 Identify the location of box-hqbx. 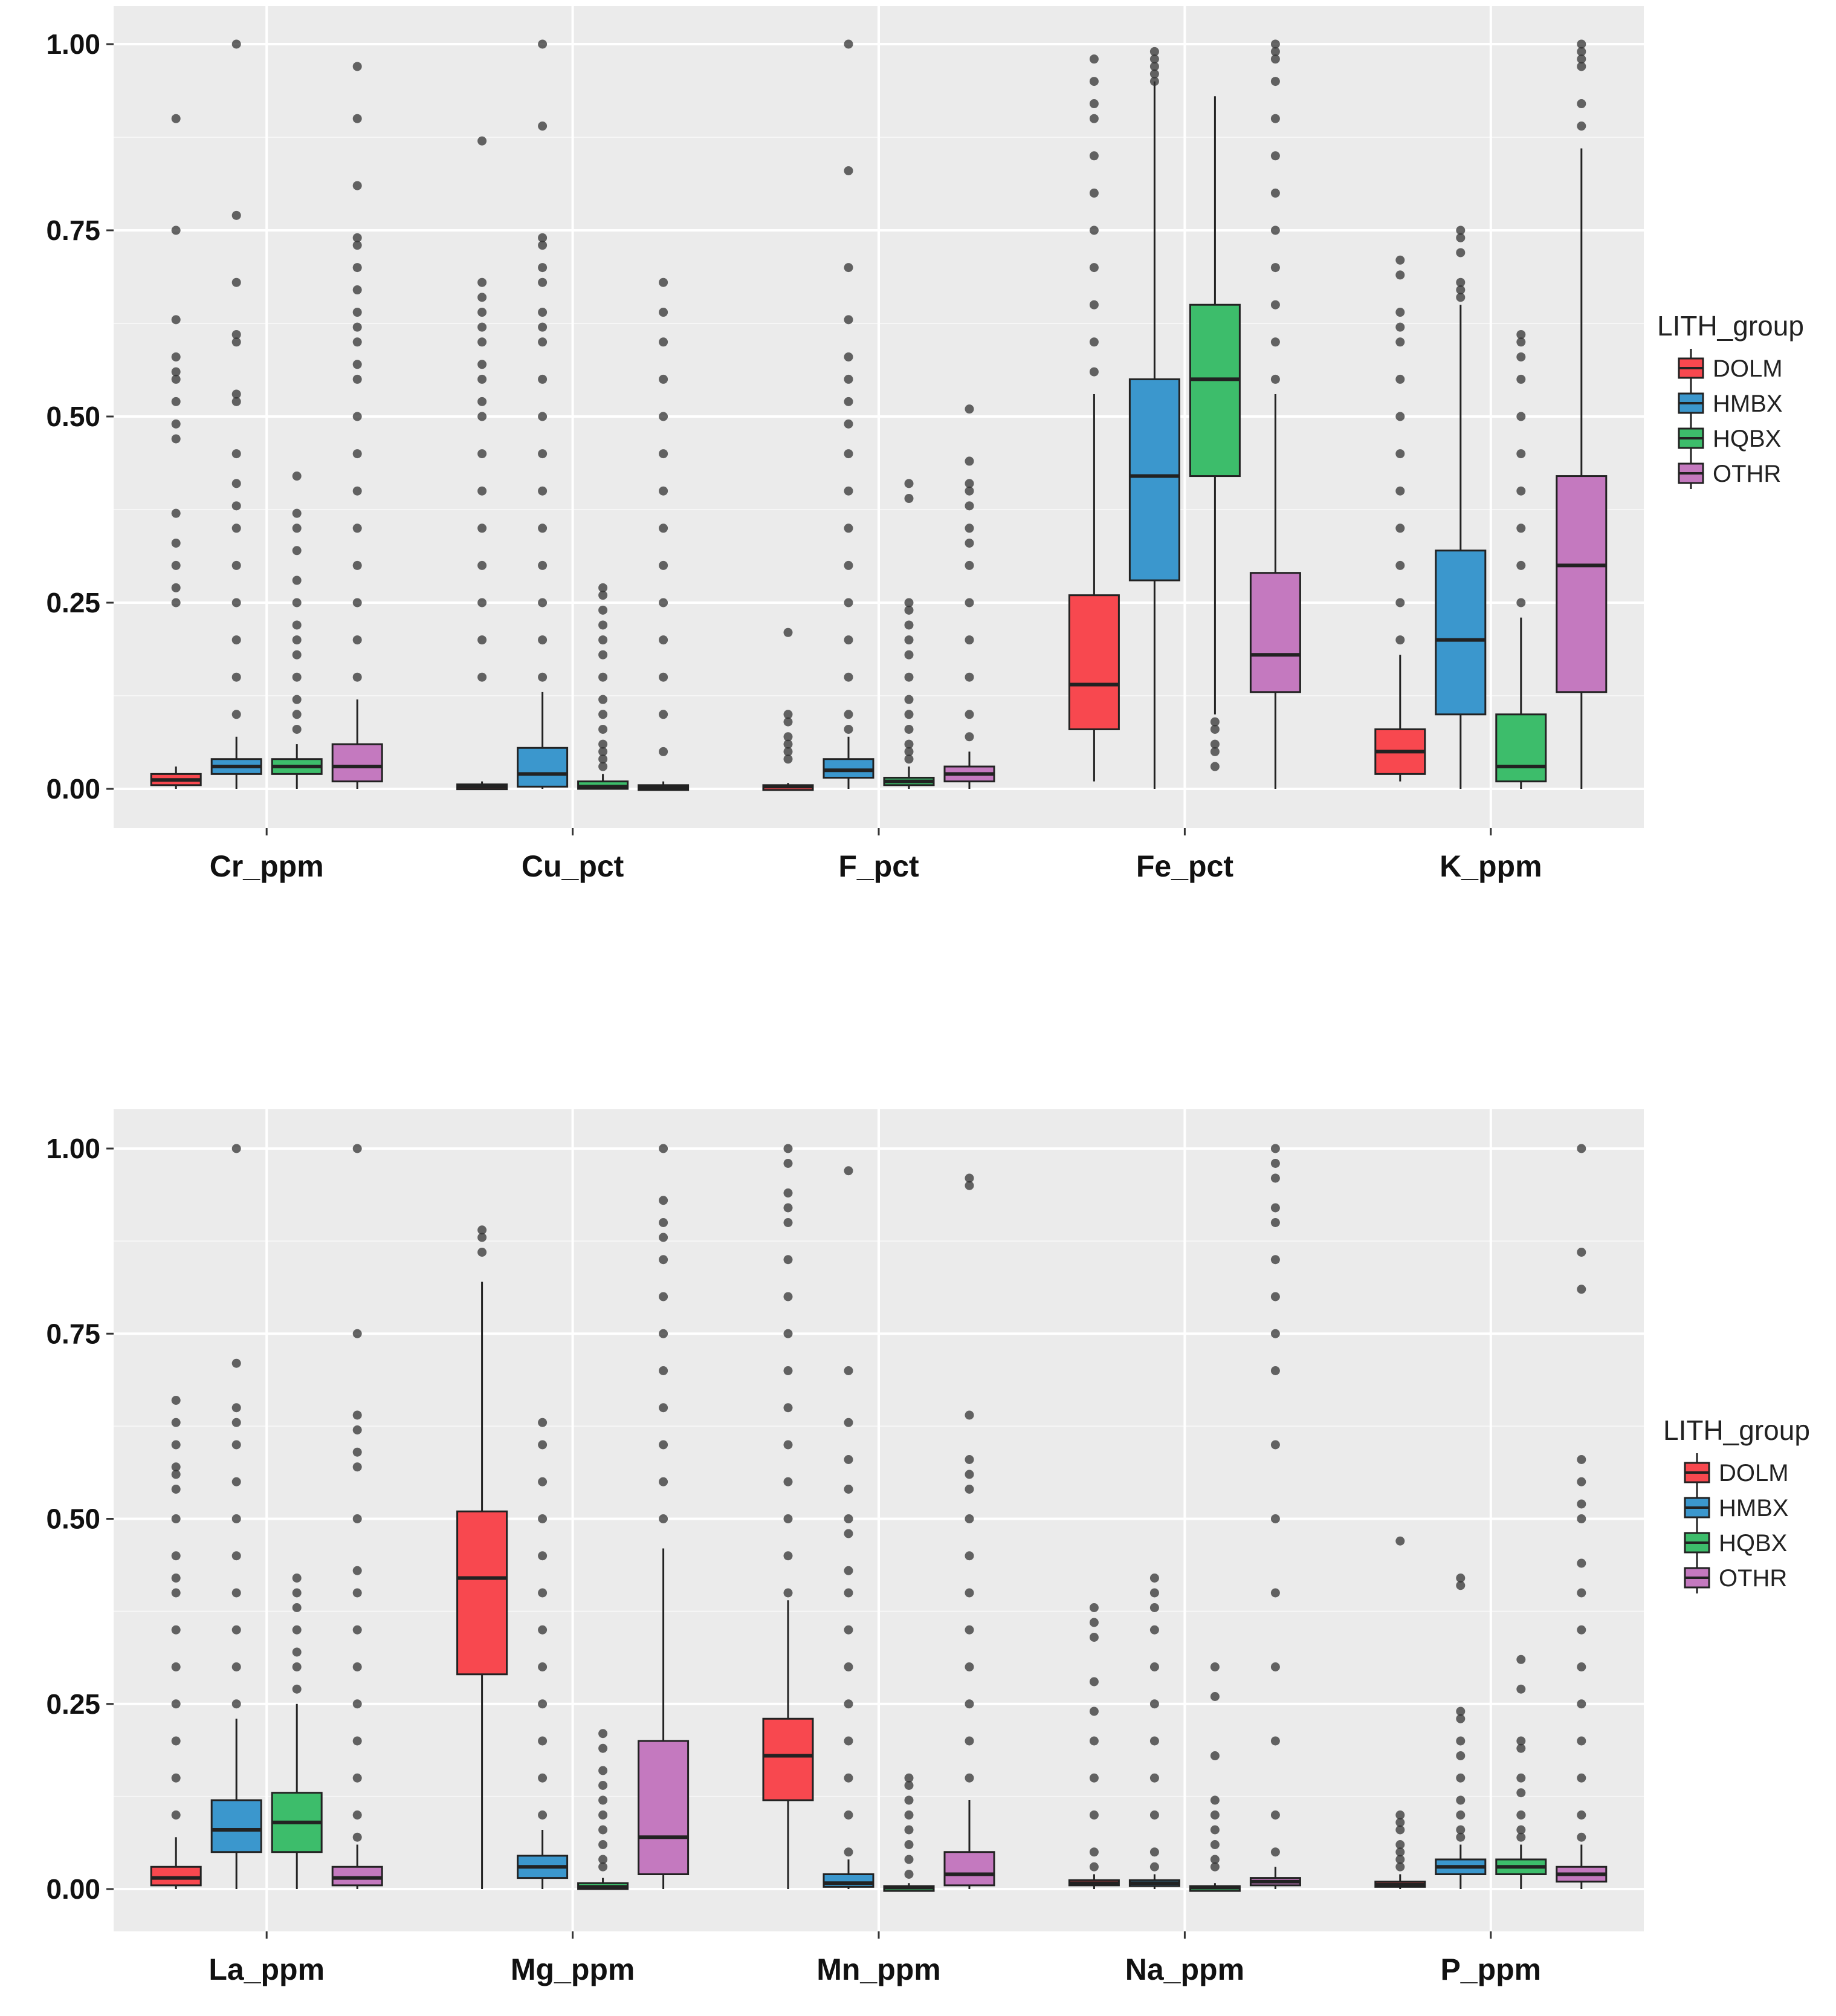
(1521, 748).